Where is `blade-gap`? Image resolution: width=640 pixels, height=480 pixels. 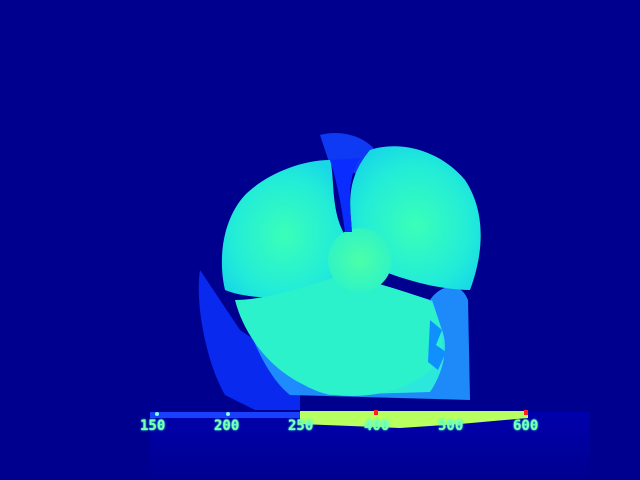 blade-gap is located at coordinates (345, 195).